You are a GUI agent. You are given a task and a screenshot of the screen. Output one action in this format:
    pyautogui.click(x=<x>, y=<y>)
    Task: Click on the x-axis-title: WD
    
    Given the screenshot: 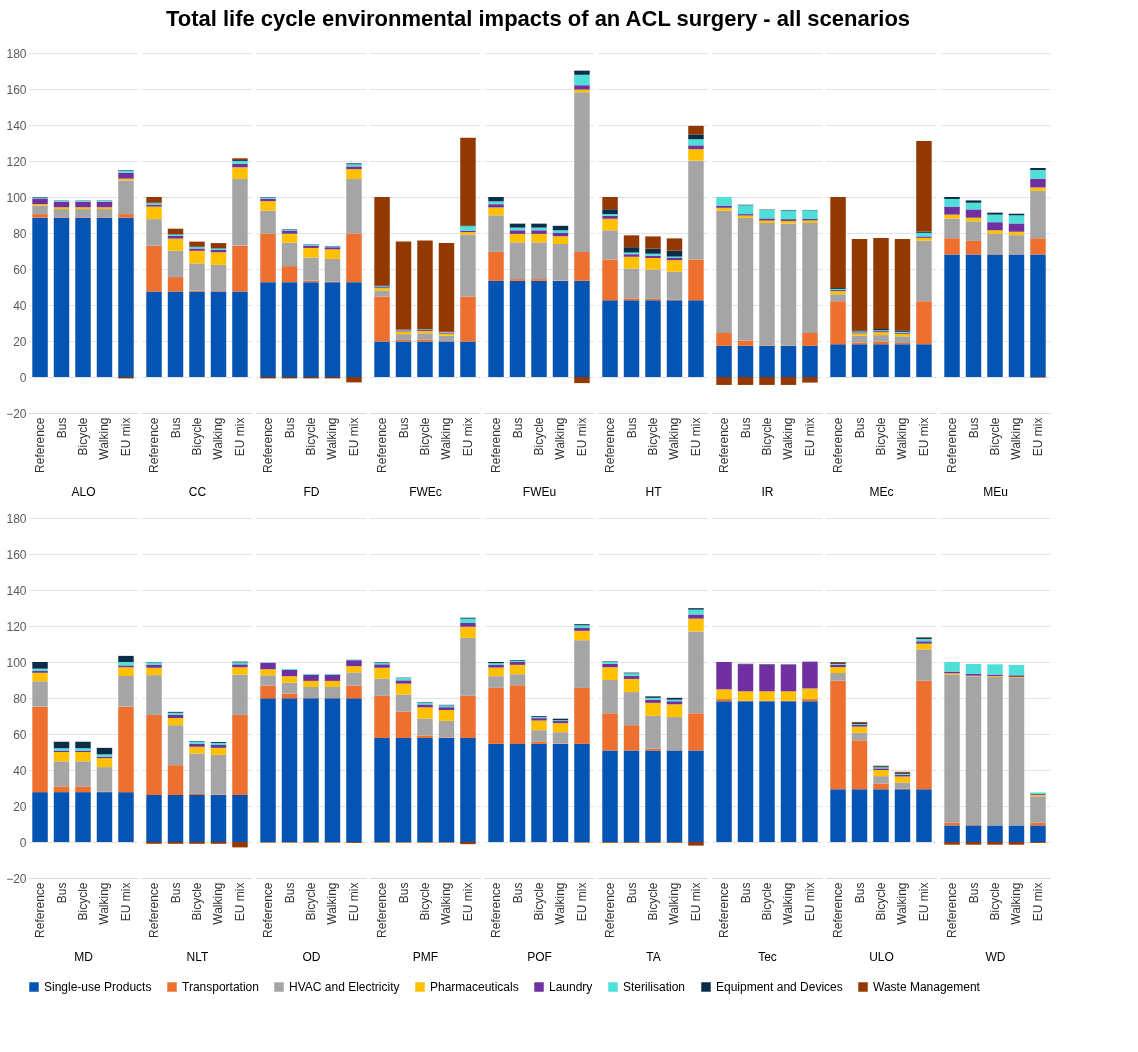 What is the action you would take?
    pyautogui.click(x=995, y=956)
    